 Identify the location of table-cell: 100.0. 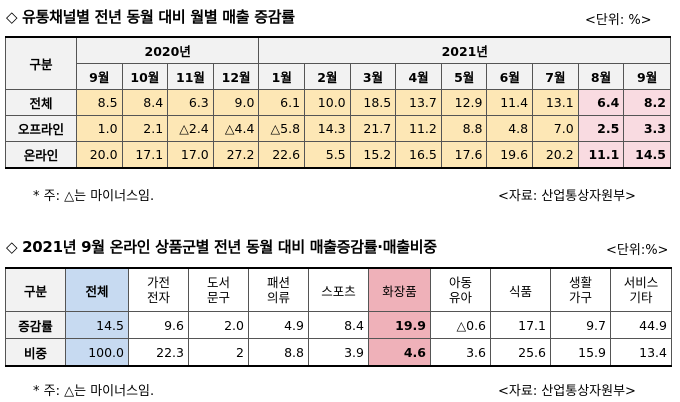
(97, 352).